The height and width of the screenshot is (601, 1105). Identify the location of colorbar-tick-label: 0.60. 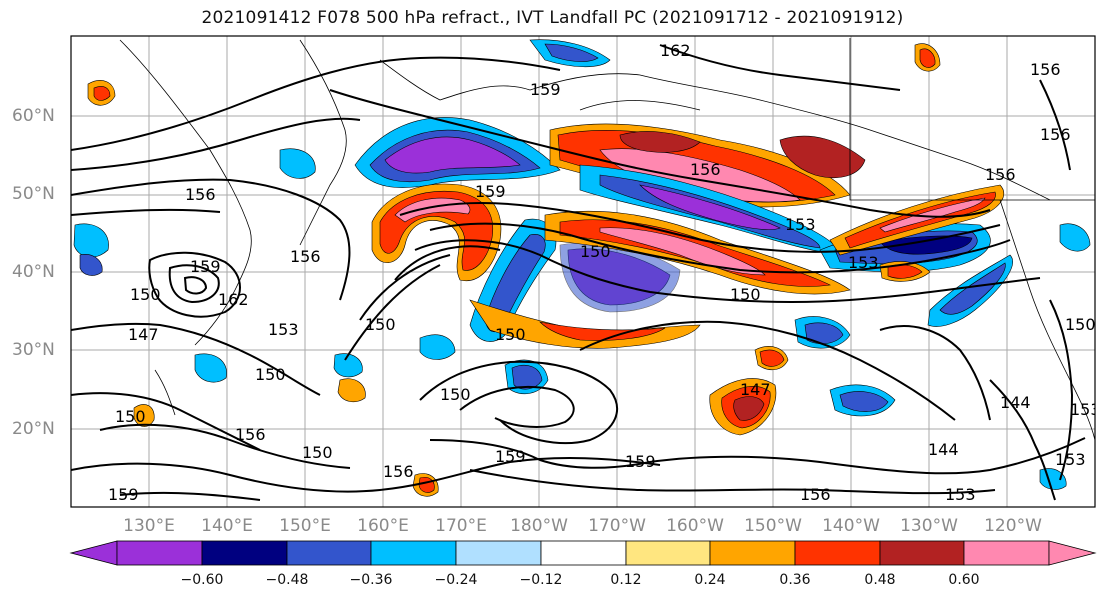
(964, 580).